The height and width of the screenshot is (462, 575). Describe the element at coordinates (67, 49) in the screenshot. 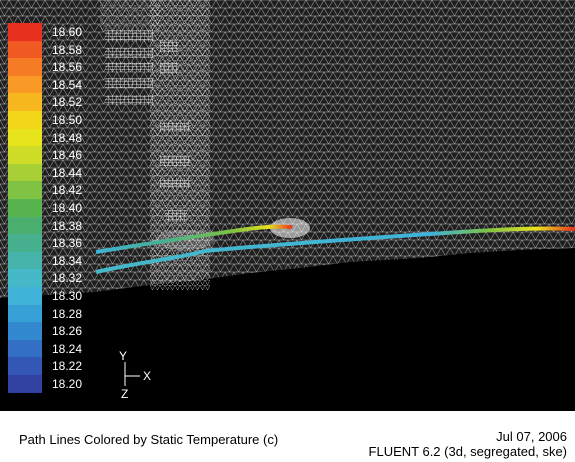

I see `colorbar-tick-label: 18.58` at that location.